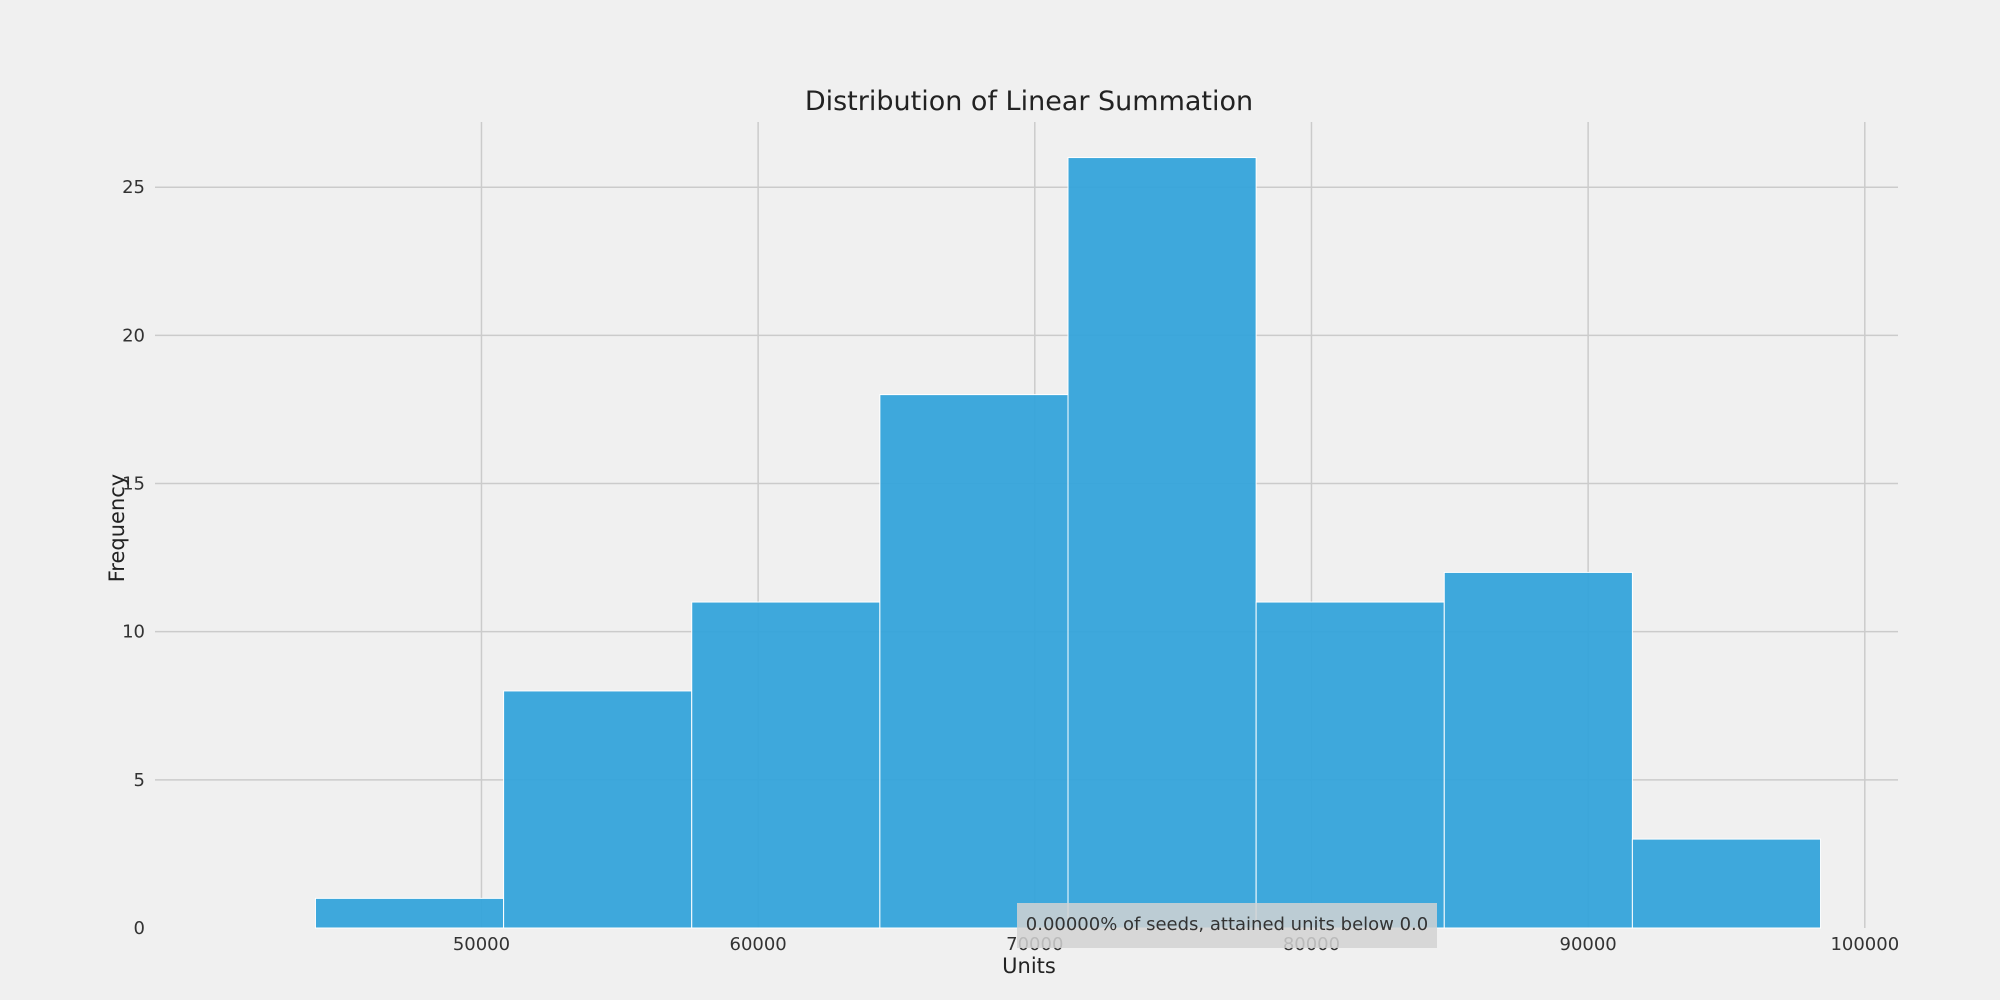 Image resolution: width=2000 pixels, height=1000 pixels. What do you see at coordinates (133, 484) in the screenshot?
I see `y-tick-label: 15` at bounding box center [133, 484].